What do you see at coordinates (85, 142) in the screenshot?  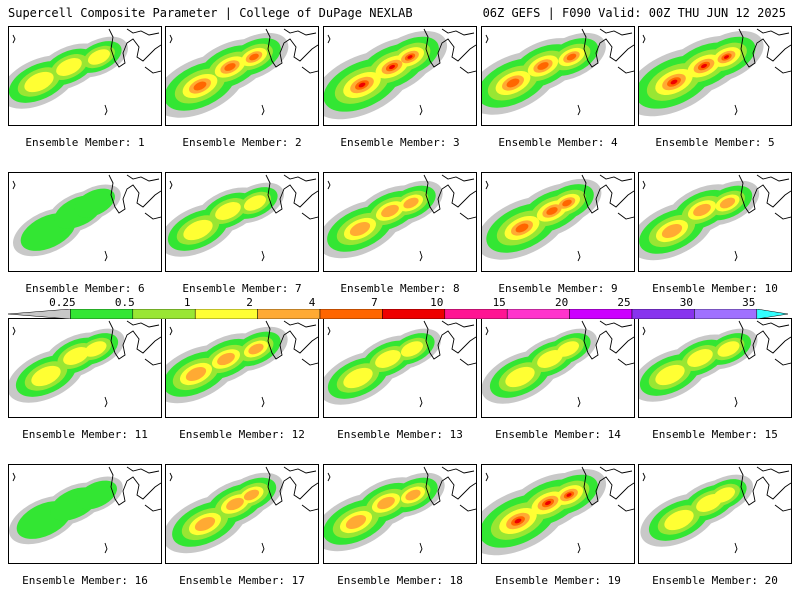 I see `ensemble-member-label: Ensemble Member: 1` at bounding box center [85, 142].